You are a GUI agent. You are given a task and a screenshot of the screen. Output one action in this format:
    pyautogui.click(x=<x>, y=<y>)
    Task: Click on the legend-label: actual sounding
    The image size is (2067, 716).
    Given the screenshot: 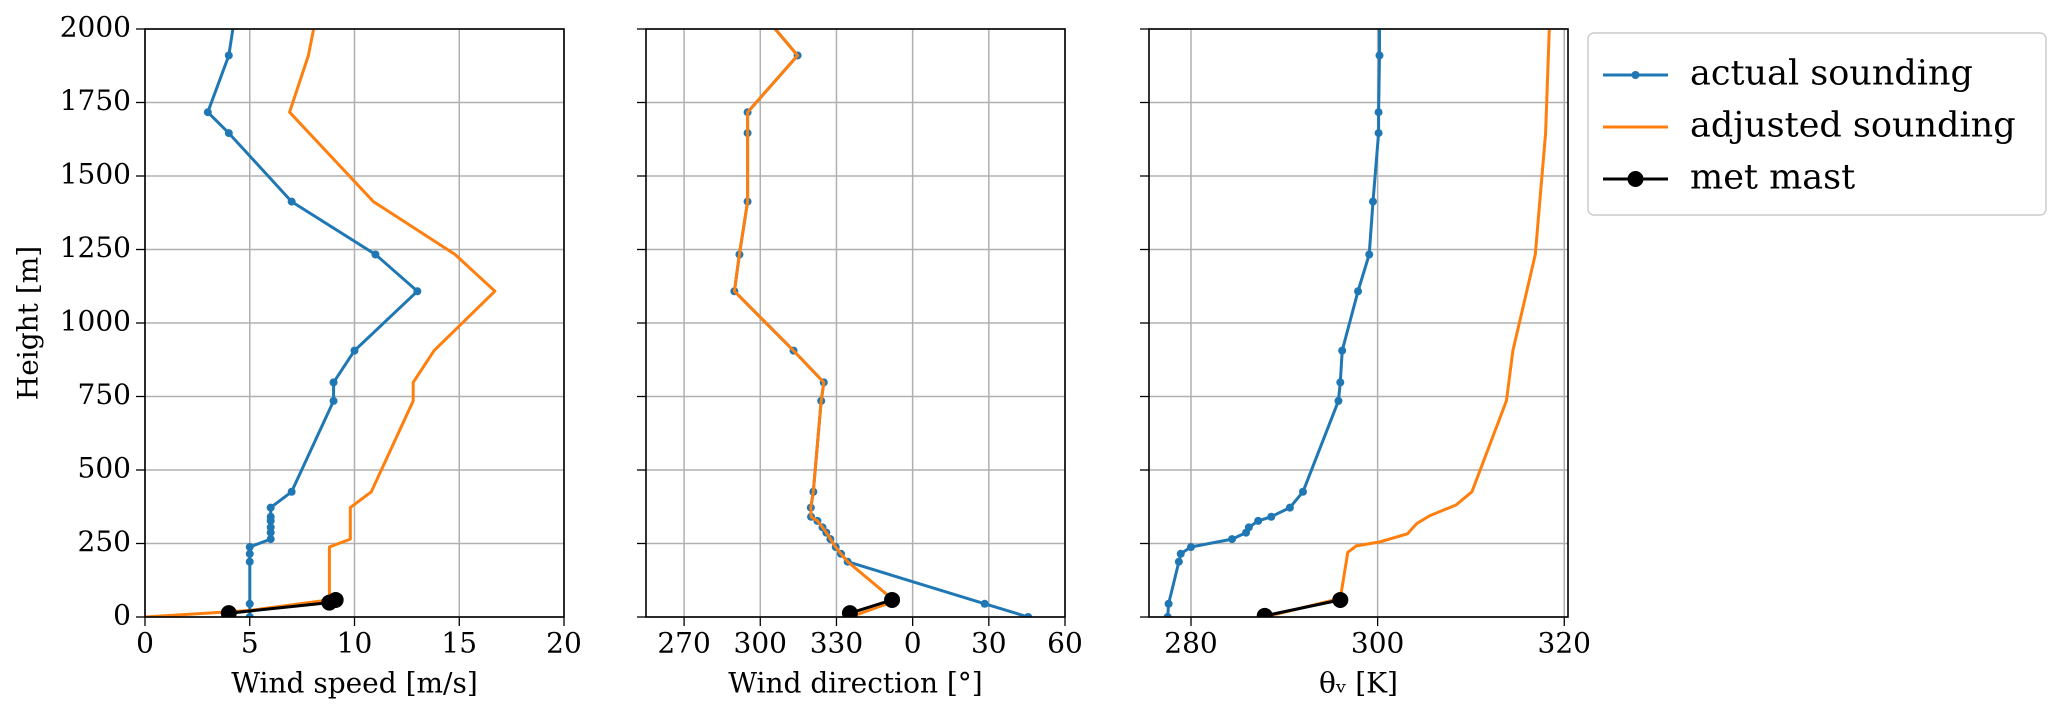 What is the action you would take?
    pyautogui.click(x=1831, y=74)
    